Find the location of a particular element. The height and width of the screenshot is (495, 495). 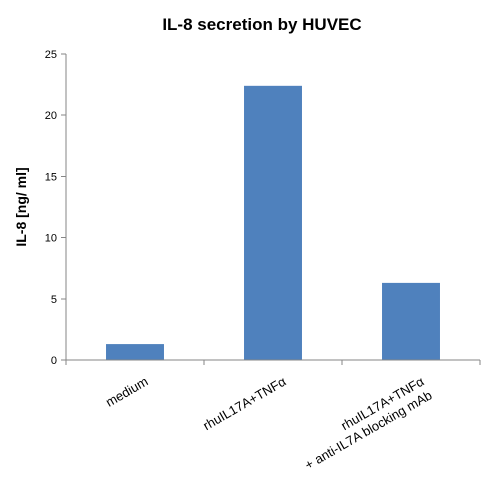

y-tick-label: 5 is located at coordinates (54, 300).